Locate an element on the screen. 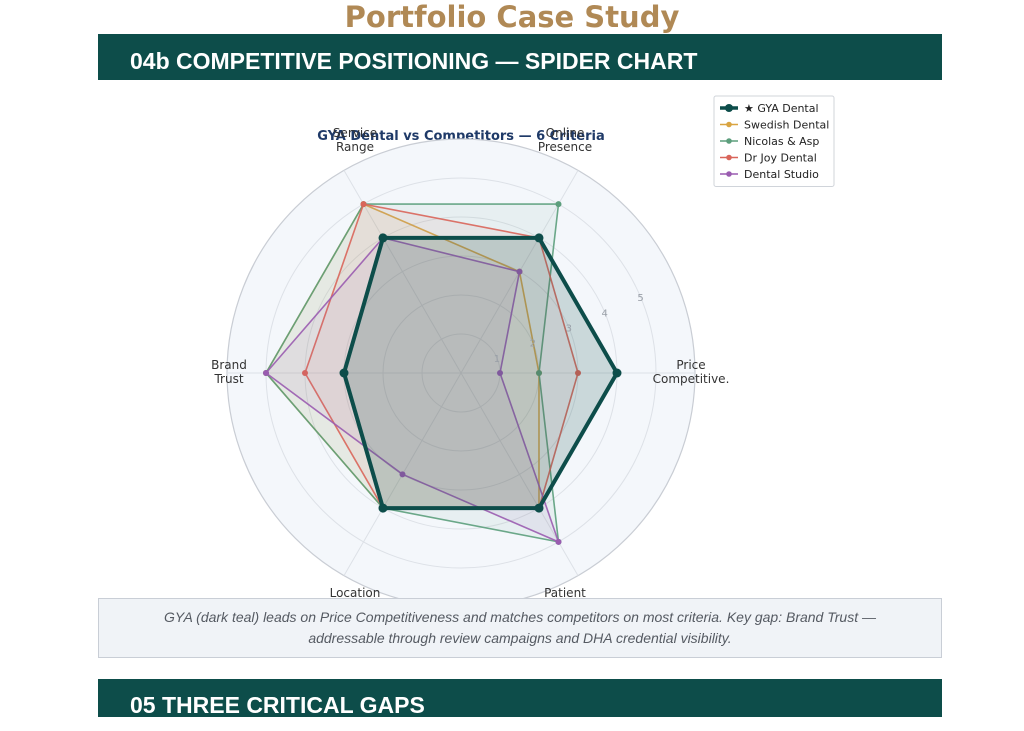 The height and width of the screenshot is (731, 1024). legend-label: Dental Studio is located at coordinates (781, 174).